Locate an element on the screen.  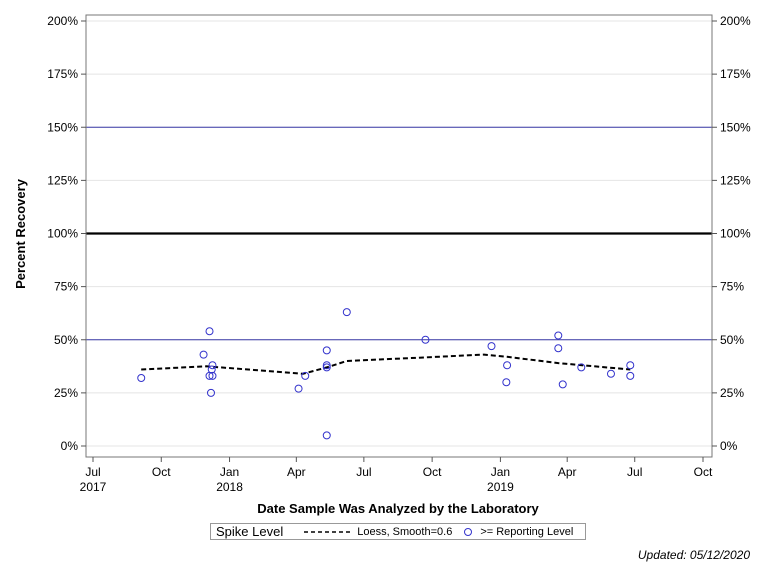
data-points-group is located at coordinates (386, 374).